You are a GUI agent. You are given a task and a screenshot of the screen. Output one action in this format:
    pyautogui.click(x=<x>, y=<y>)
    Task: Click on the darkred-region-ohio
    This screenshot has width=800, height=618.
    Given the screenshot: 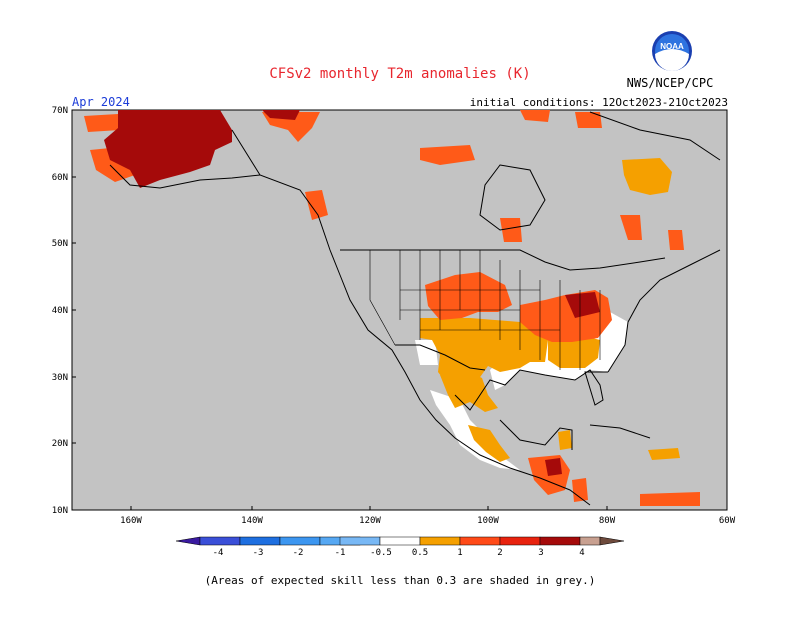 What is the action you would take?
    pyautogui.click(x=582, y=305)
    